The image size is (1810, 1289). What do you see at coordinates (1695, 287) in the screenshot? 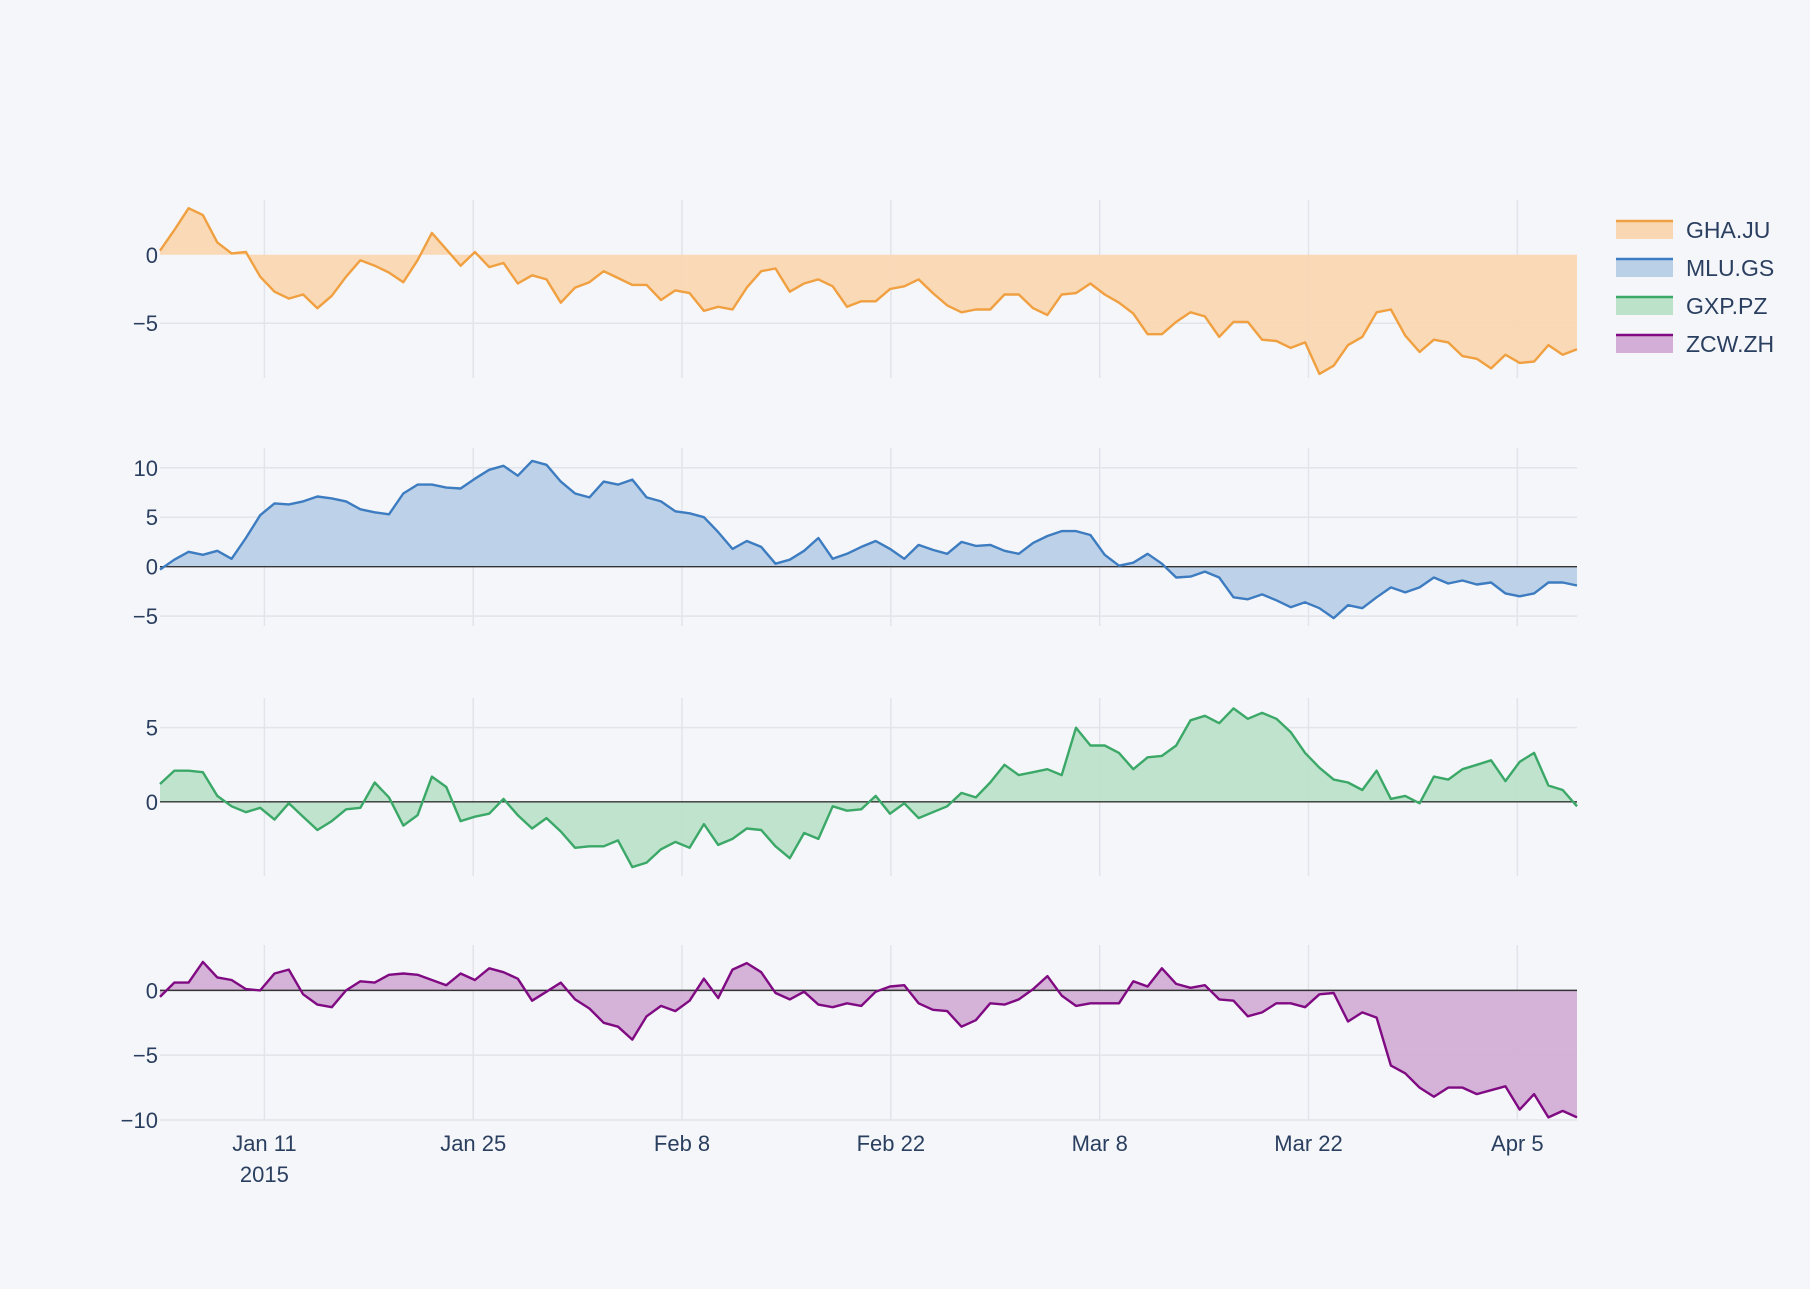
I see `legend: GHA.JU MLU.GS GXP.PZ ZCW.ZH` at bounding box center [1695, 287].